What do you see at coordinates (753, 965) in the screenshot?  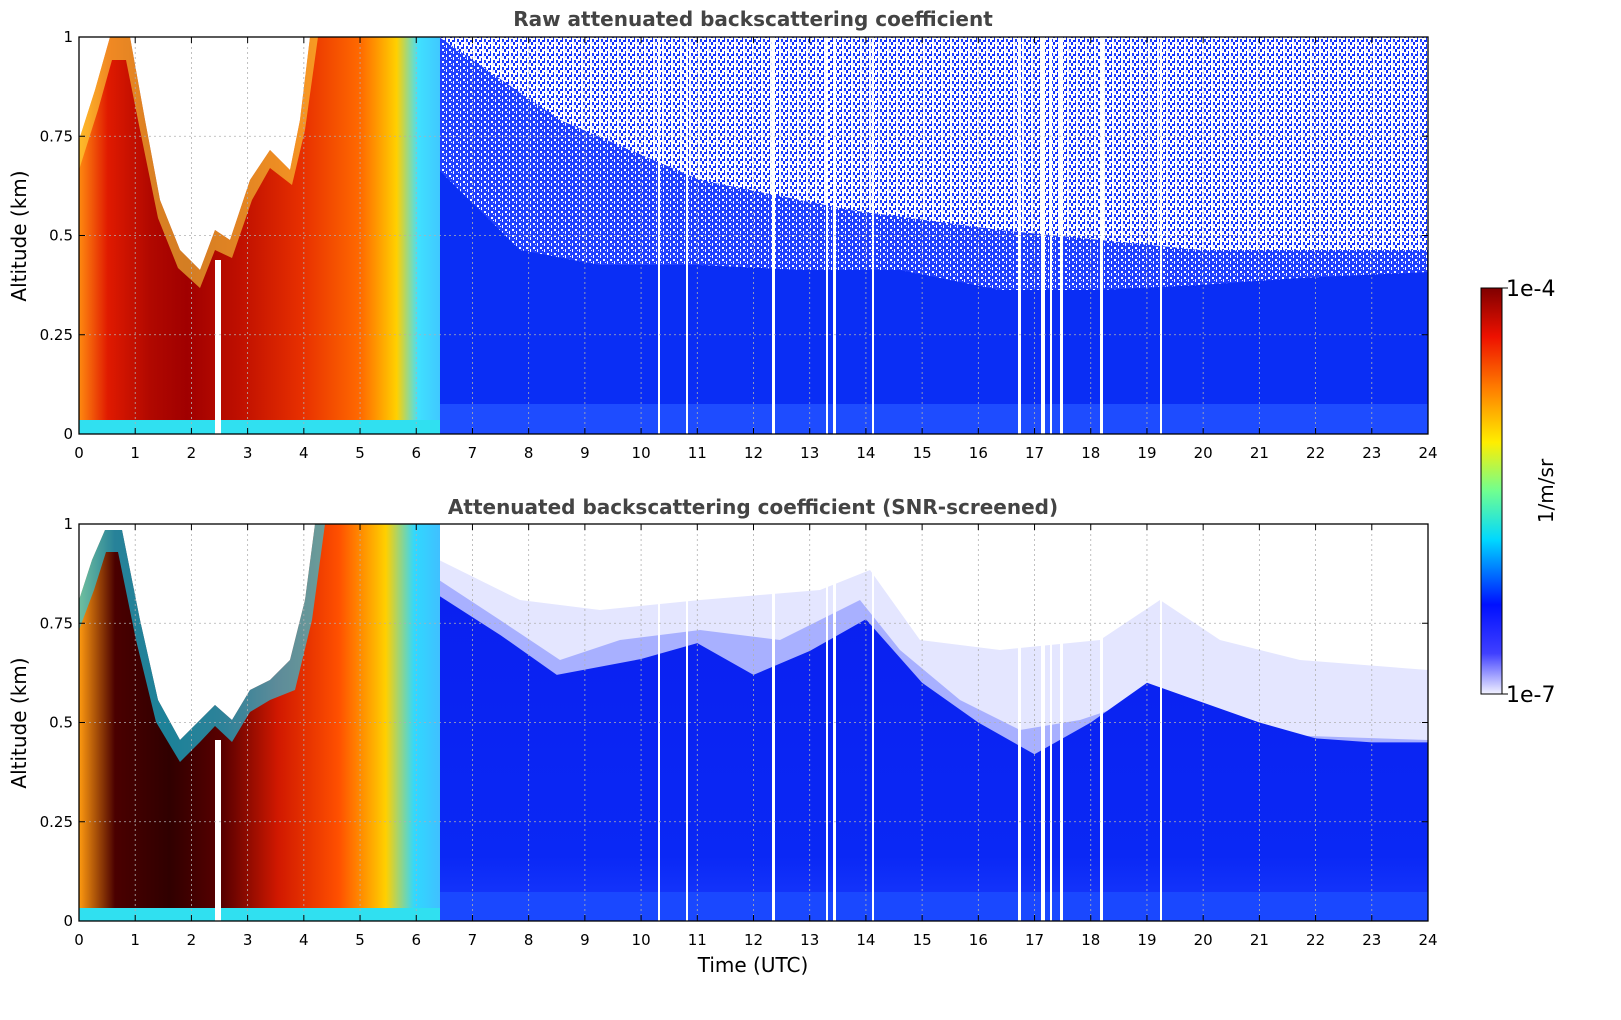 I see `x-axis-label: Time (UTC)` at bounding box center [753, 965].